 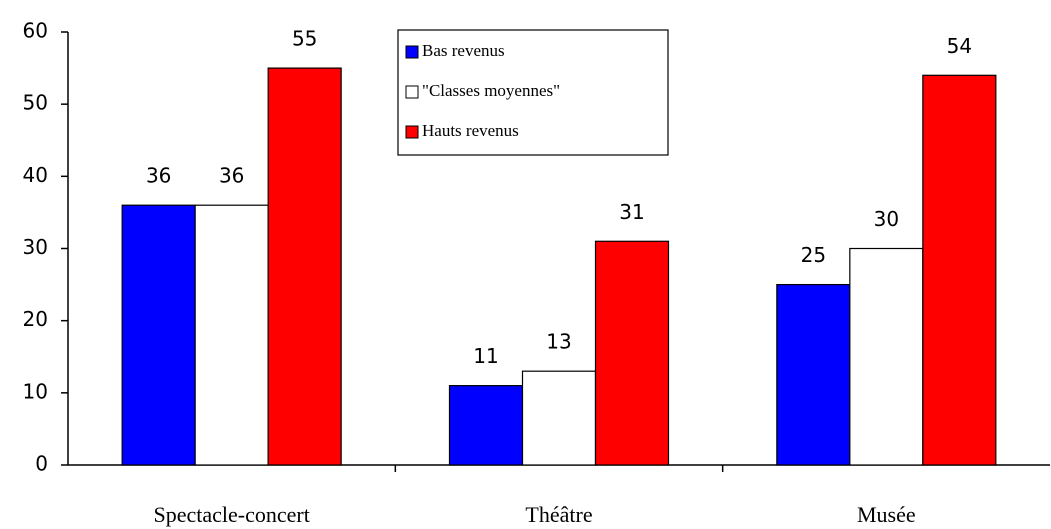 I want to click on x-tick-label: Théâtre, so click(x=558, y=514).